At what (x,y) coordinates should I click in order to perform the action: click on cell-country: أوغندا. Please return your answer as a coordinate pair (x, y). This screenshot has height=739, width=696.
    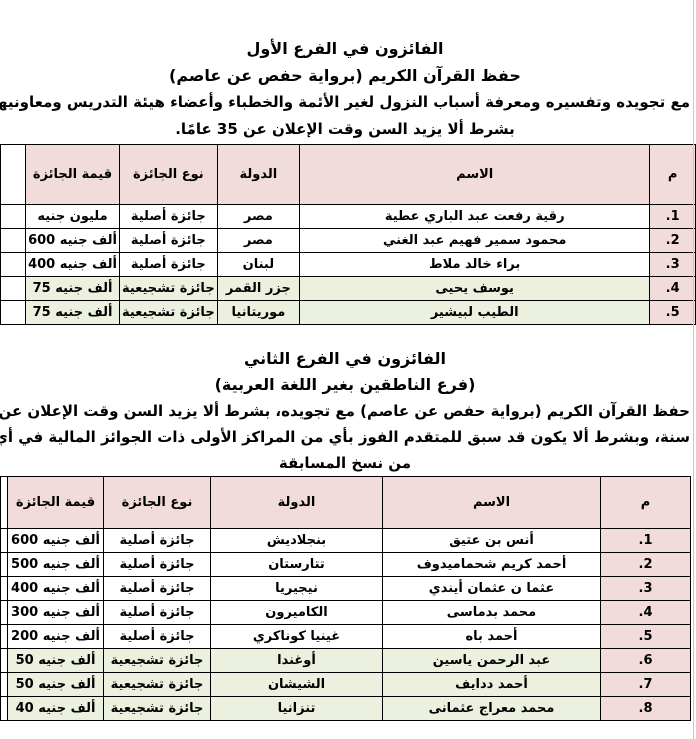
    Looking at the image, I should click on (296, 660).